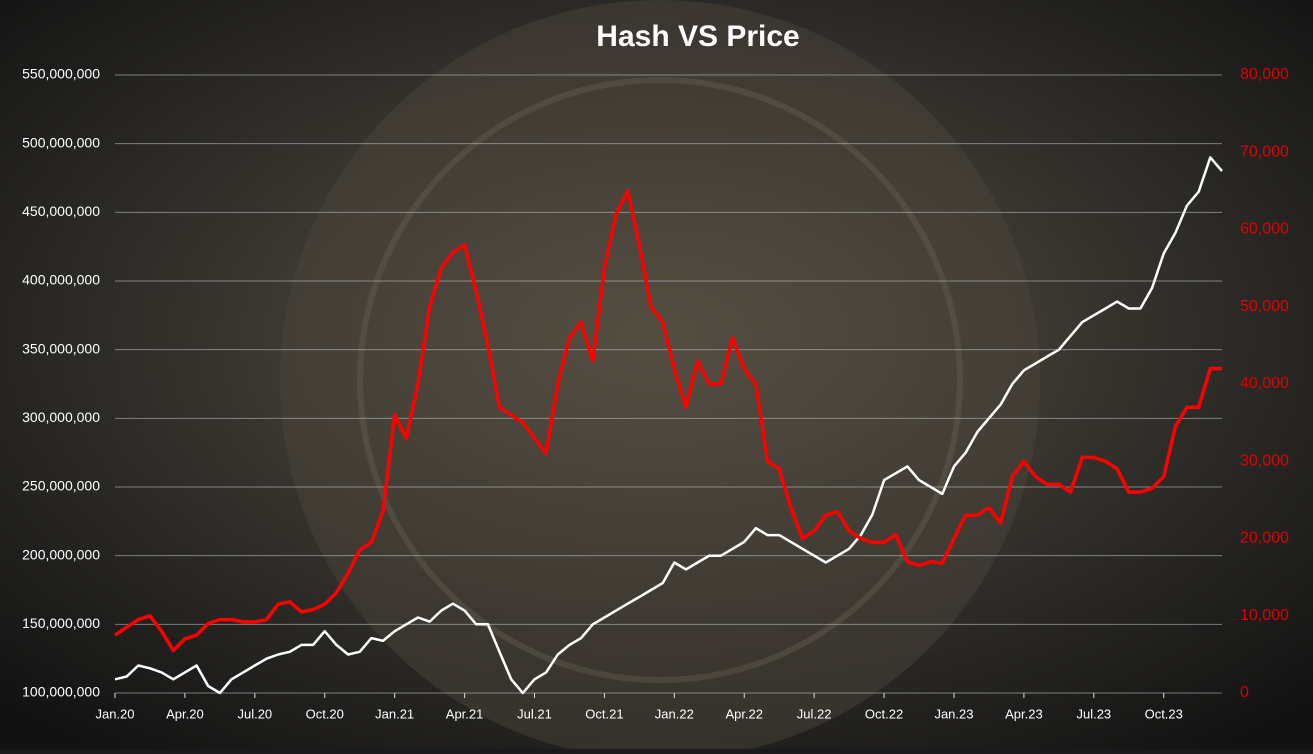 The width and height of the screenshot is (1313, 754). What do you see at coordinates (61, 211) in the screenshot?
I see `y-tick-label: 450,000,000` at bounding box center [61, 211].